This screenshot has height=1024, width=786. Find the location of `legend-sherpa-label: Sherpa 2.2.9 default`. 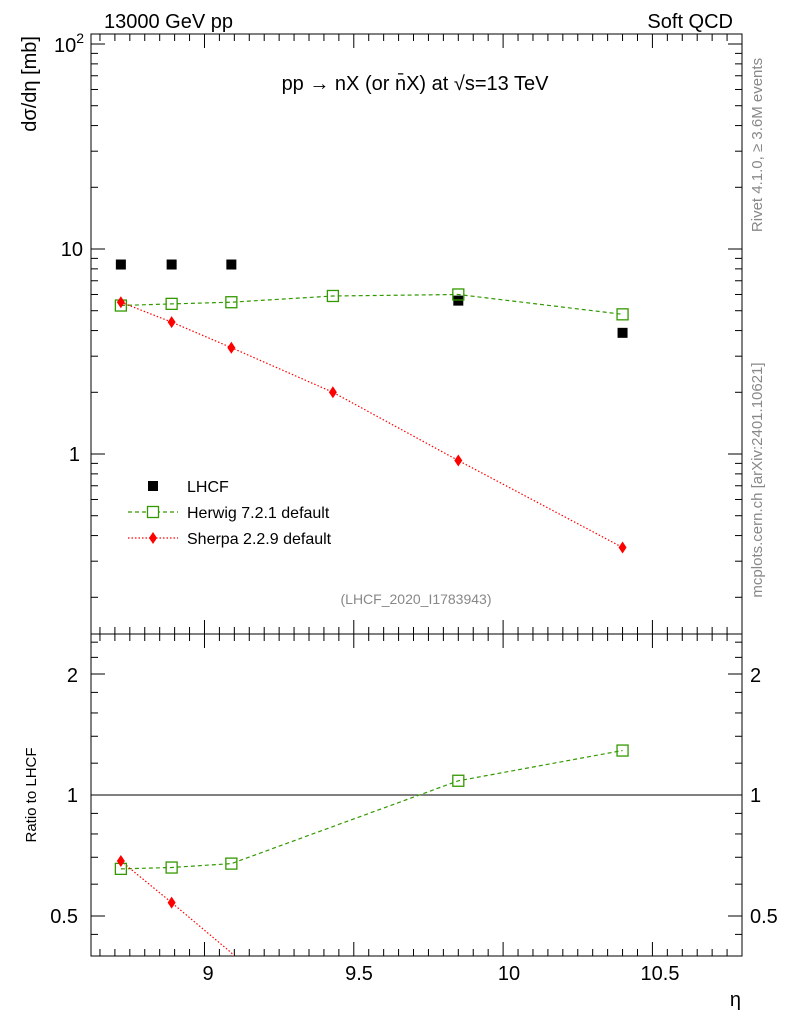

legend-sherpa-label: Sherpa 2.2.9 default is located at coordinates (259, 539).